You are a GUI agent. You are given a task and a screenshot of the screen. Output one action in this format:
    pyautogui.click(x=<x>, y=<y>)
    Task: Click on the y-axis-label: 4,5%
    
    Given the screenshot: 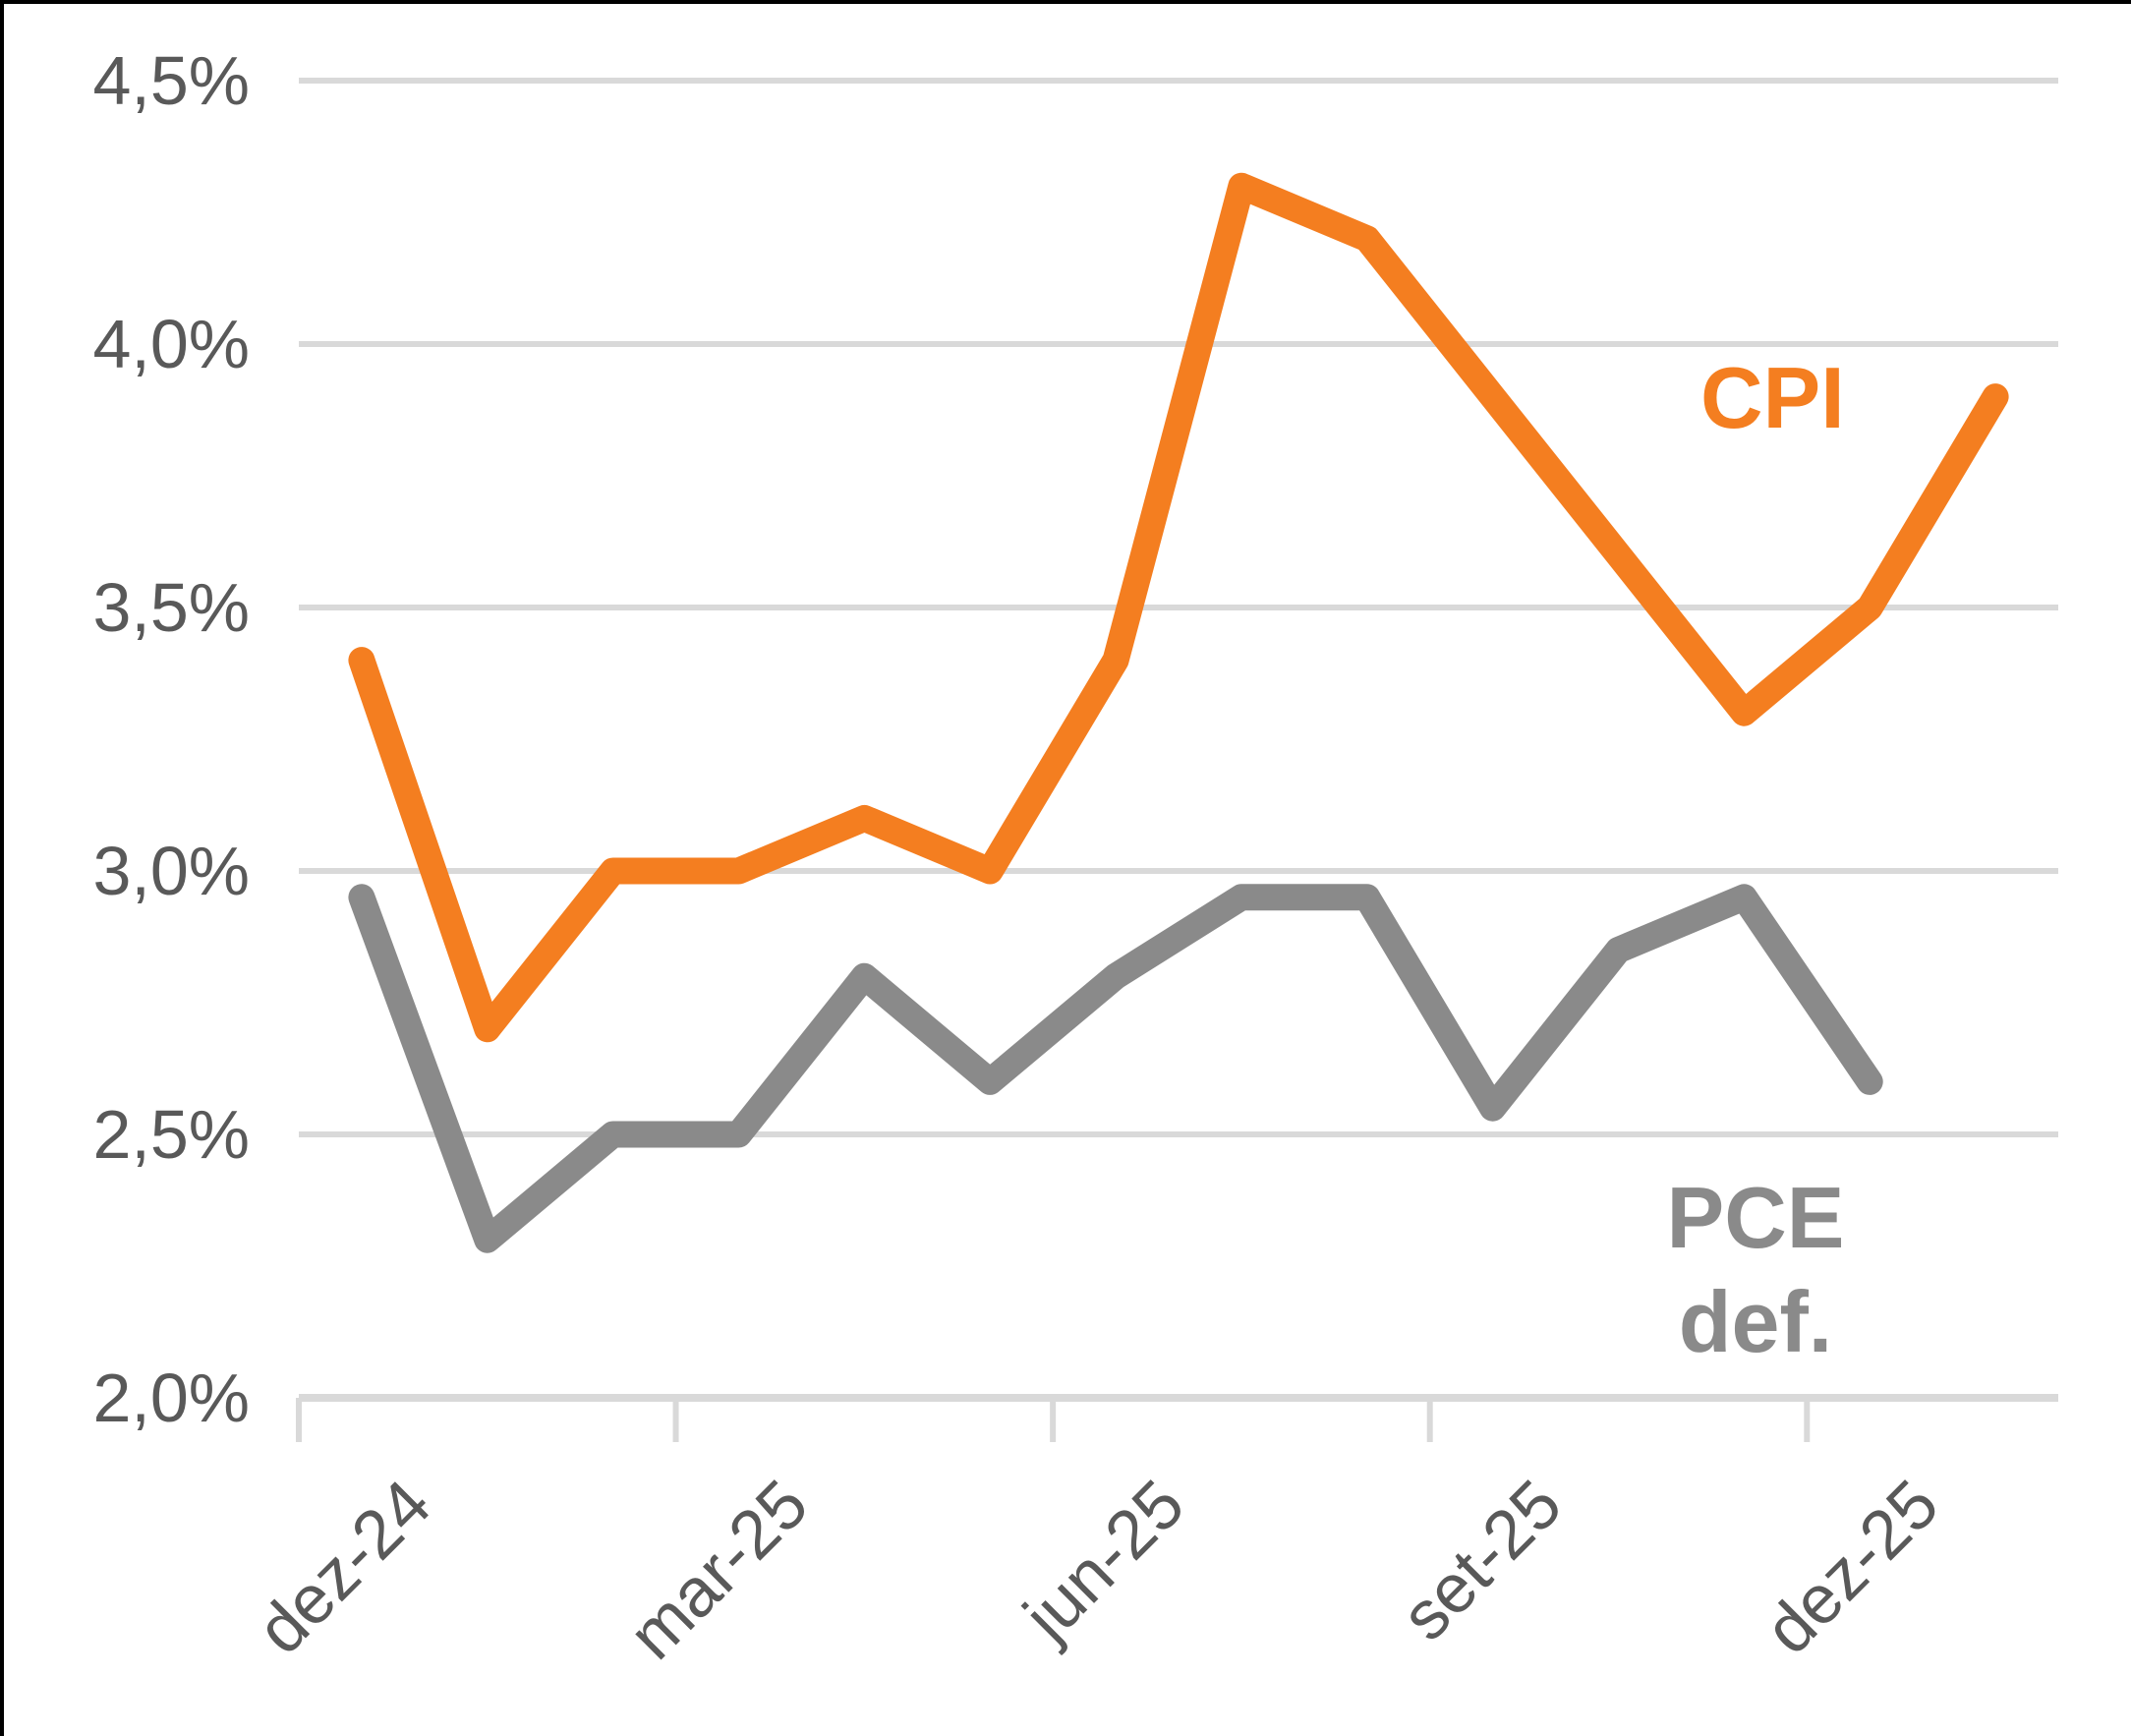 What is the action you would take?
    pyautogui.click(x=171, y=80)
    